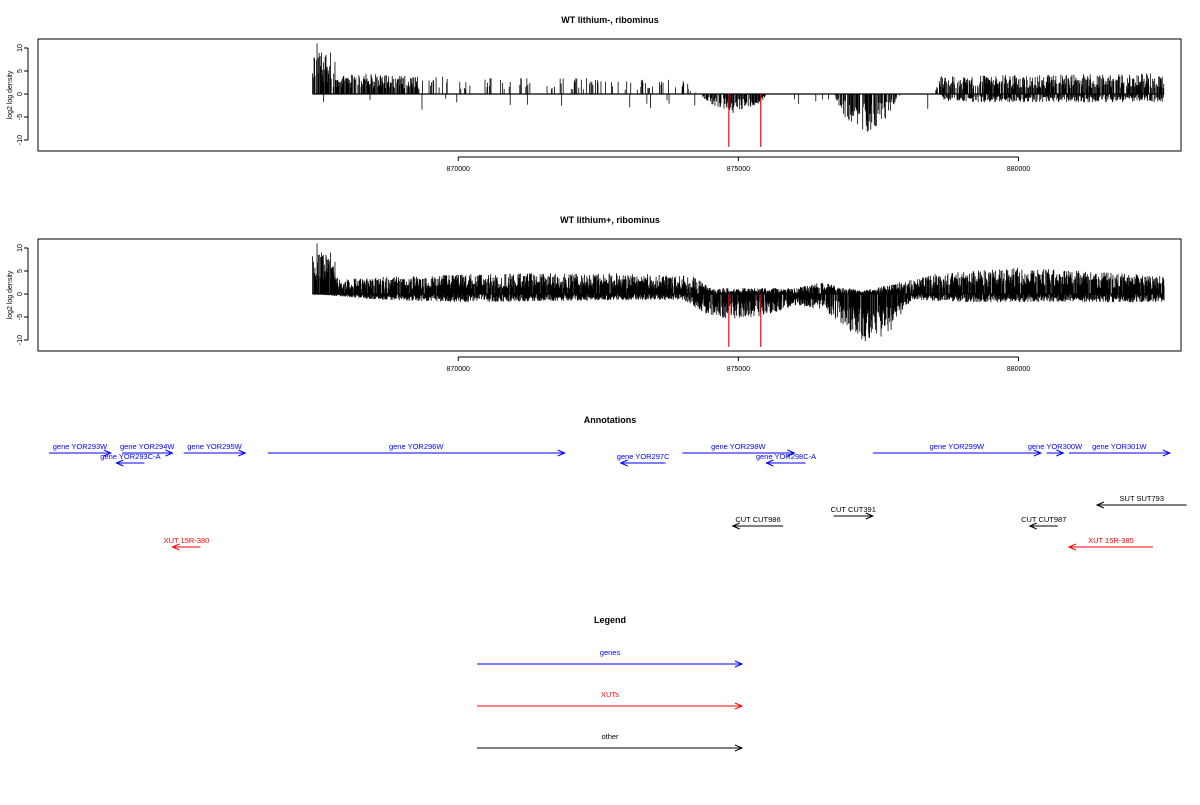  Describe the element at coordinates (80, 446) in the screenshot. I see `feature-label: gene YOR293W` at that location.